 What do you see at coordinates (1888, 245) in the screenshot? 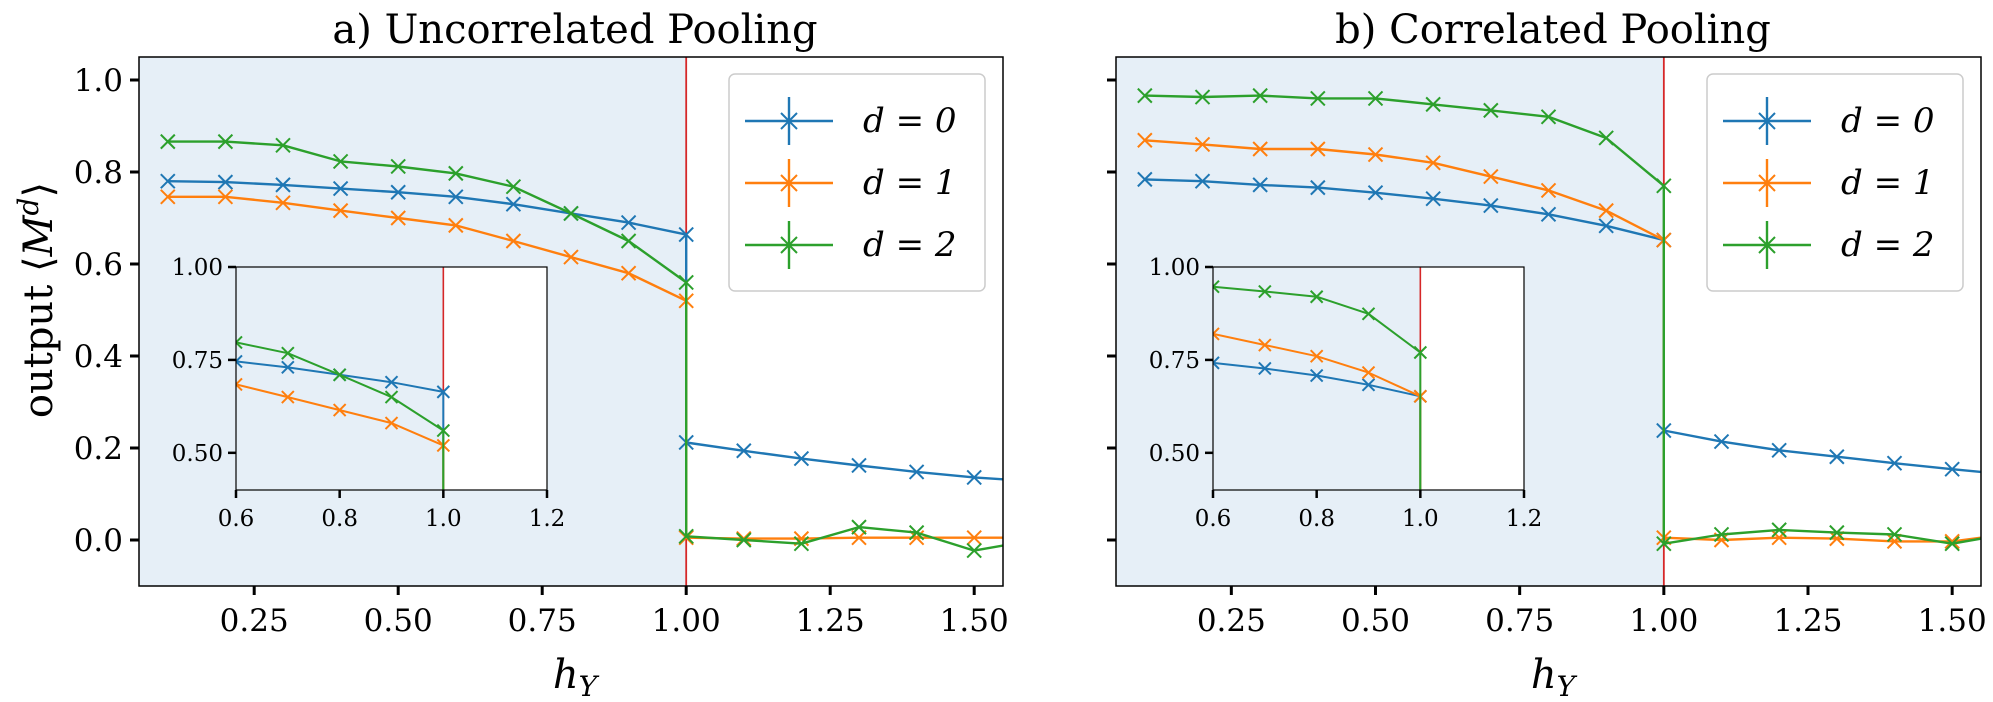
I see `legend-label: d = 2` at bounding box center [1888, 245].